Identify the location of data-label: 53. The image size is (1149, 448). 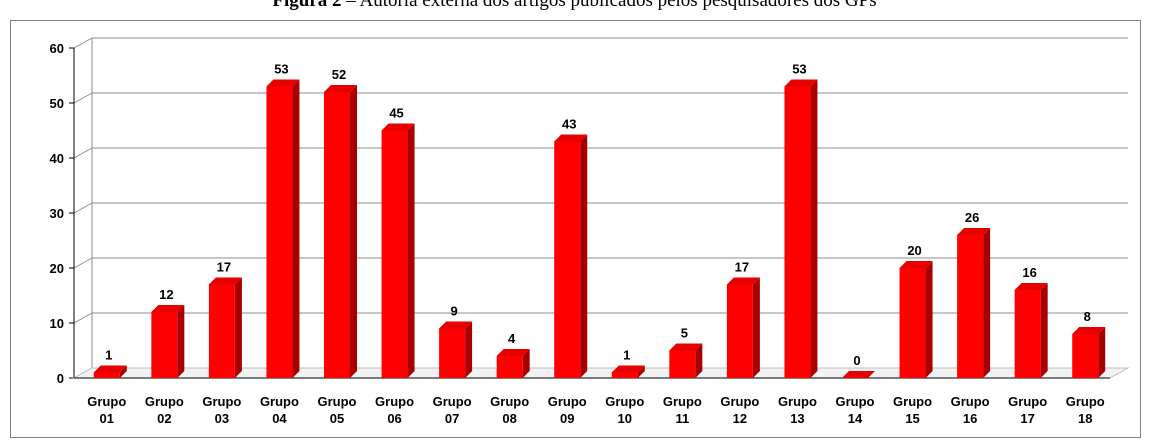
(799, 69).